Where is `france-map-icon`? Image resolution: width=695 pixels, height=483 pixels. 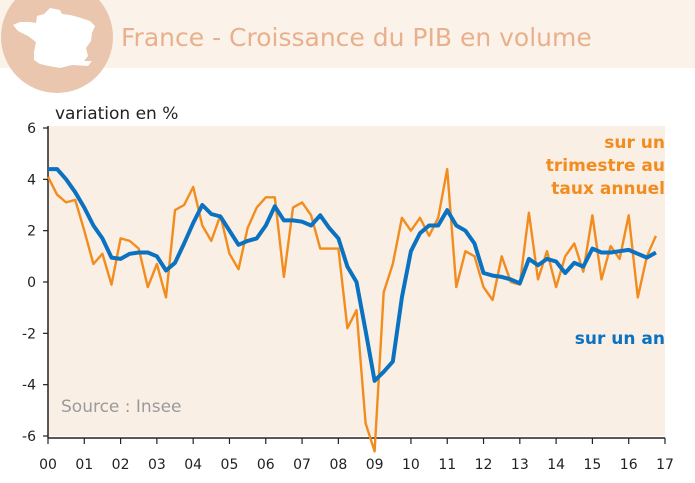
france-map-icon is located at coordinates (57, 46).